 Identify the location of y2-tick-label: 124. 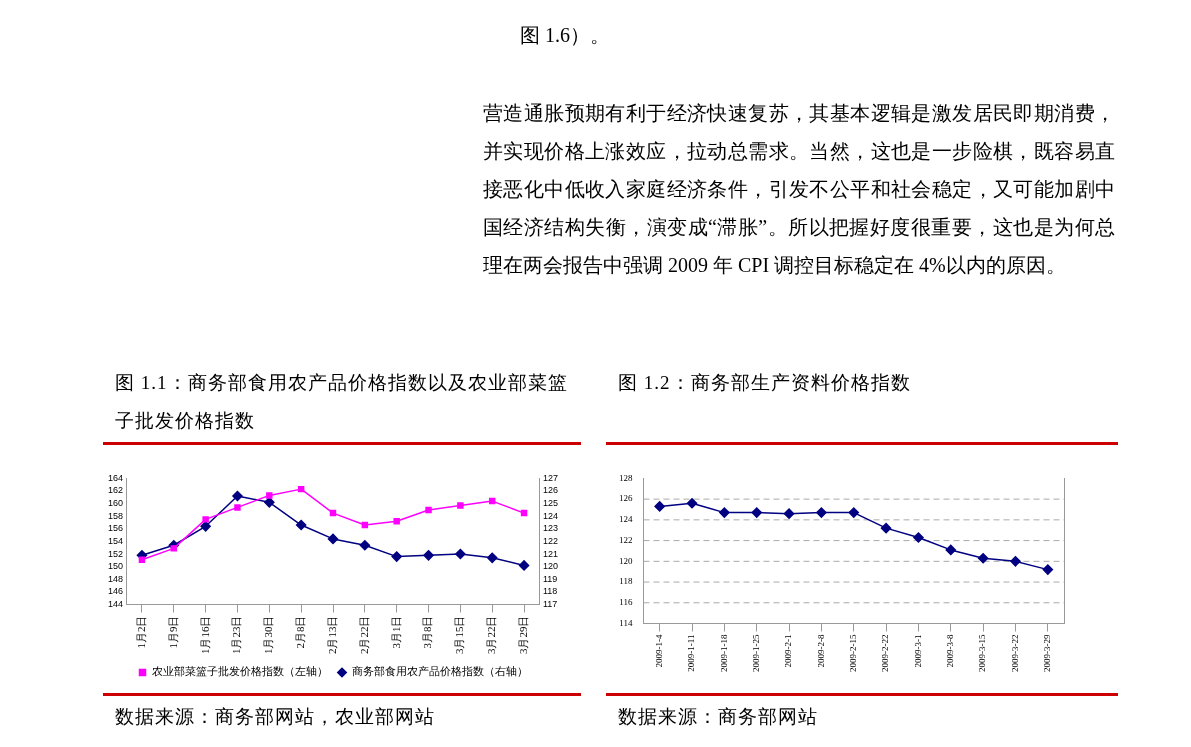
(550, 515).